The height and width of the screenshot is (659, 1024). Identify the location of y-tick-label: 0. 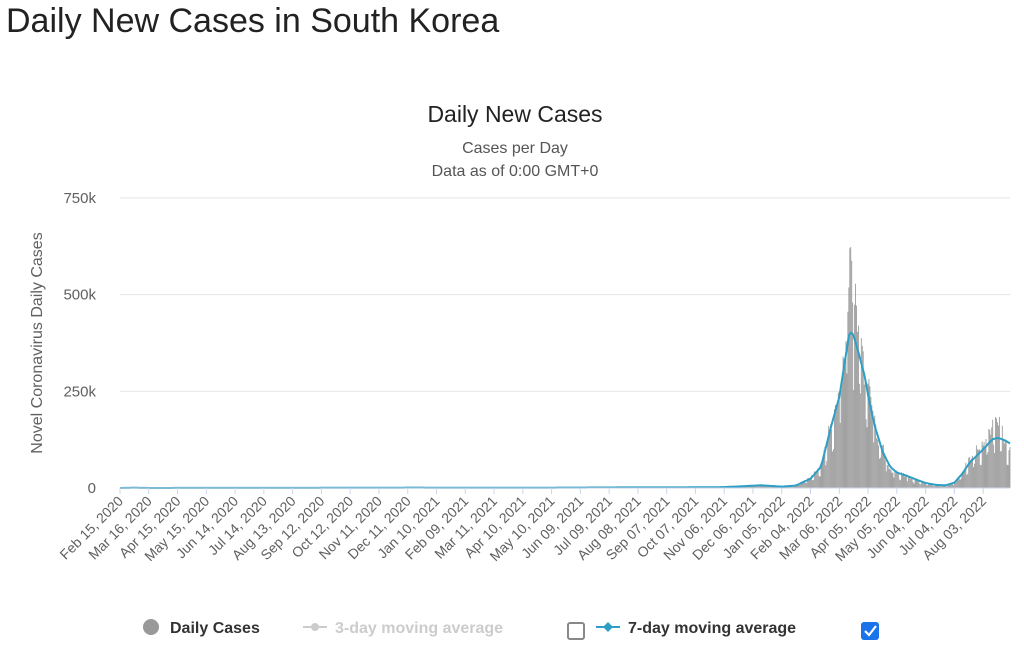
(92, 488).